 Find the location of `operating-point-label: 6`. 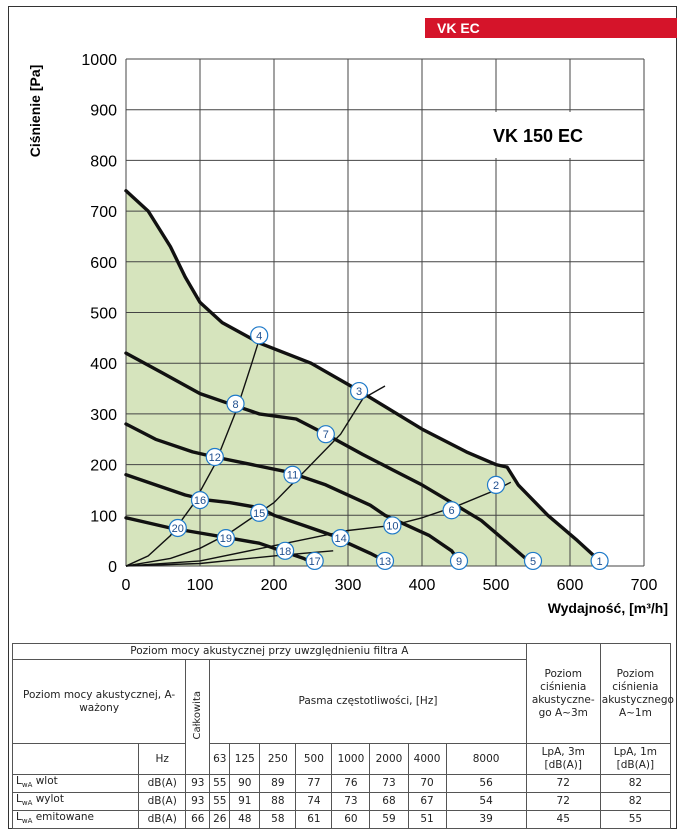

operating-point-label: 6 is located at coordinates (452, 511).